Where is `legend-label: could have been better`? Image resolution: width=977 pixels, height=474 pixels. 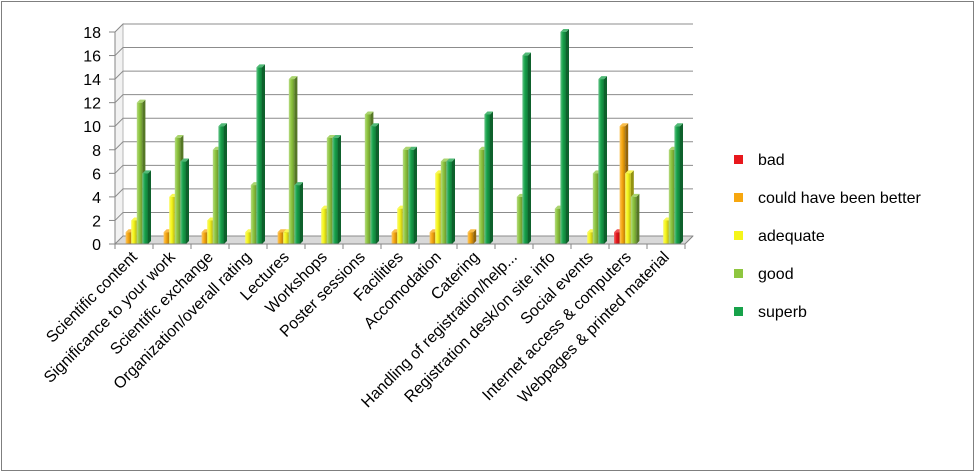
legend-label: could have been better is located at coordinates (839, 198).